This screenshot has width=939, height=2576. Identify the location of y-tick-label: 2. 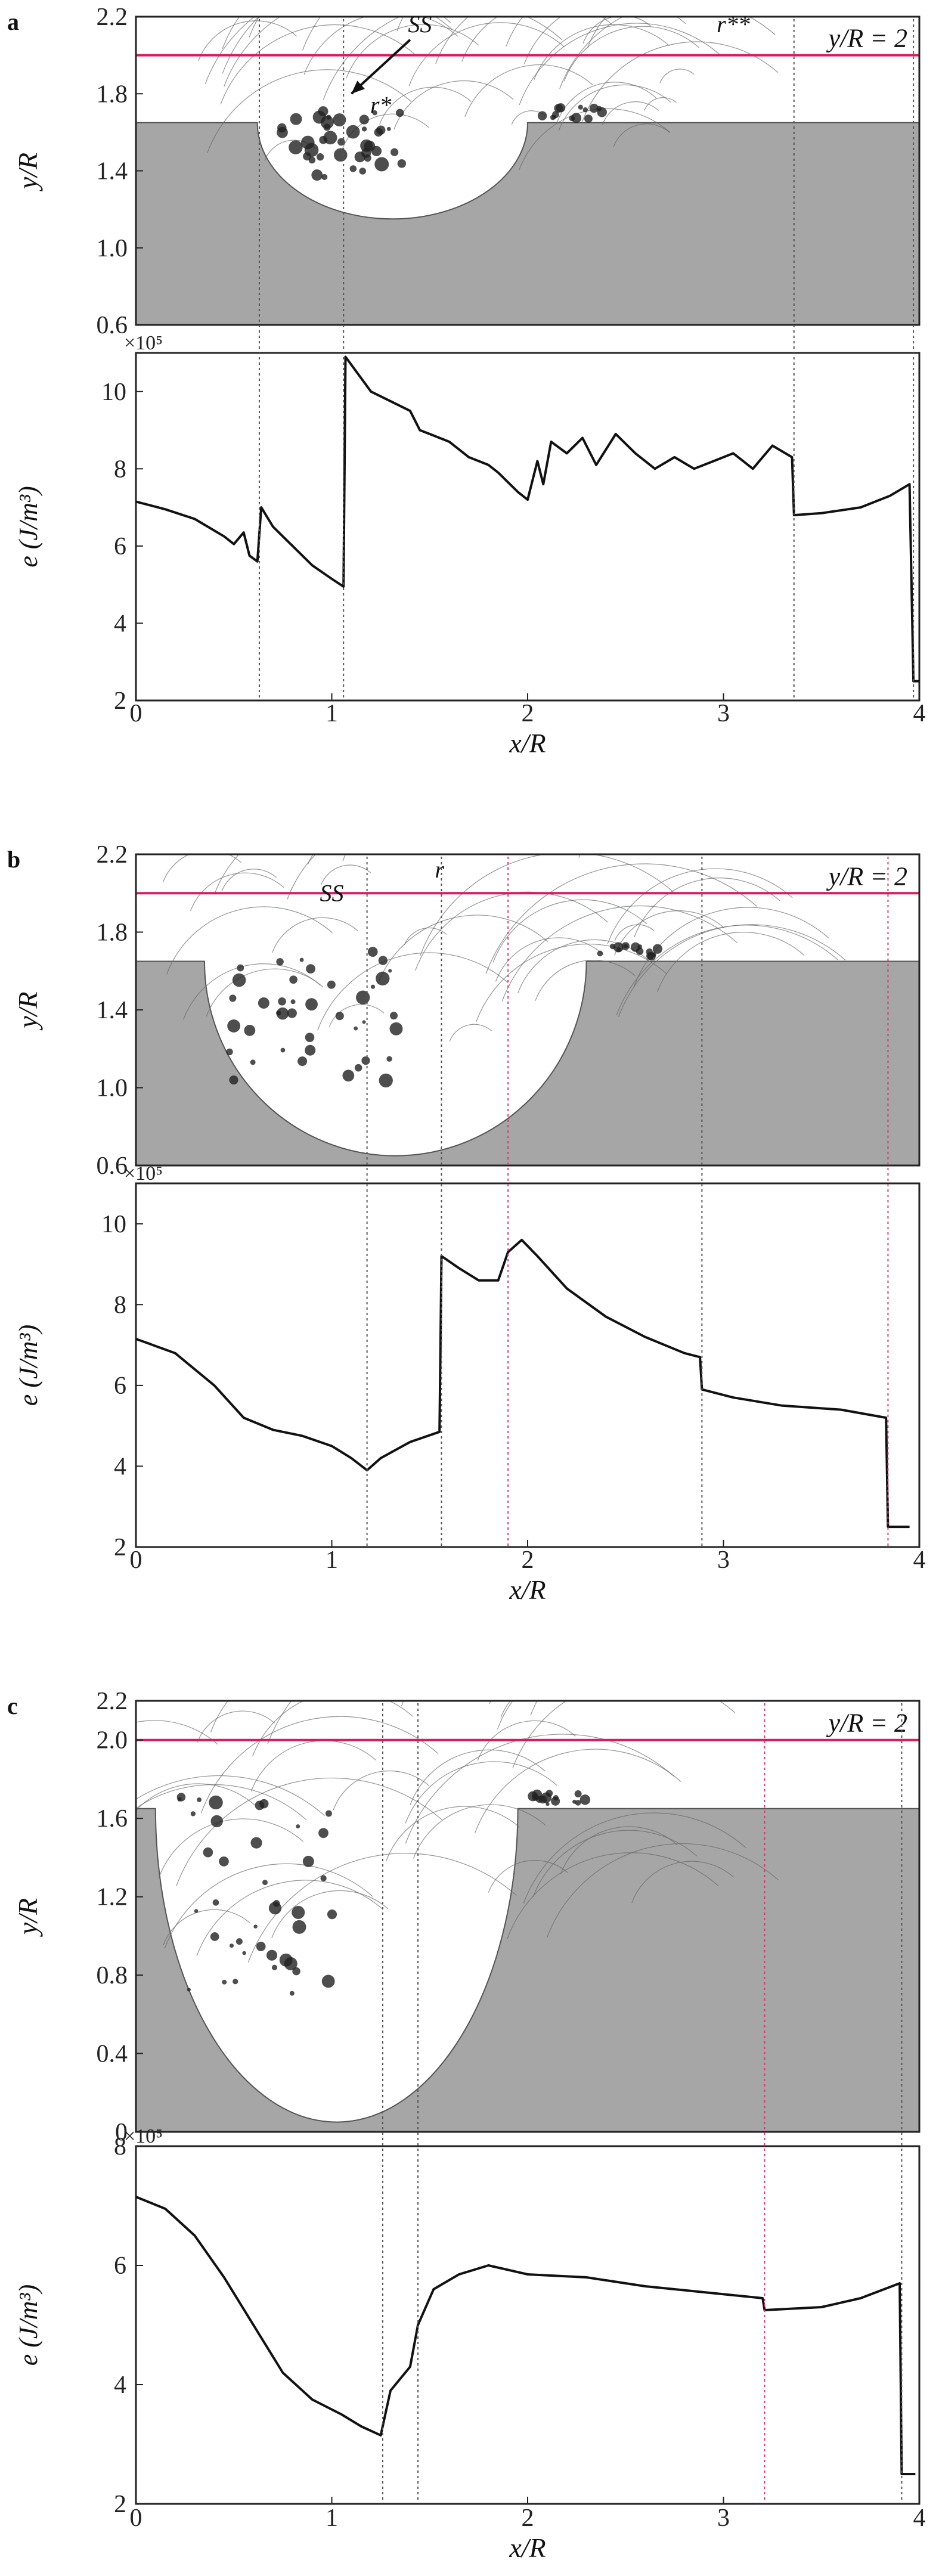
(120, 1547).